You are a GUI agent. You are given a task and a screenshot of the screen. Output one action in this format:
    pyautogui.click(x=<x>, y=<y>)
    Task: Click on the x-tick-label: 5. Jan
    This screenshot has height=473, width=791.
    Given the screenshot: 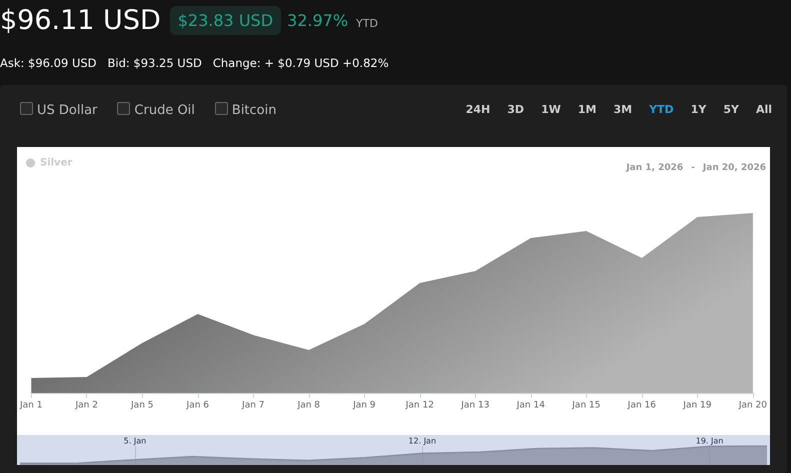 What is the action you would take?
    pyautogui.click(x=135, y=441)
    